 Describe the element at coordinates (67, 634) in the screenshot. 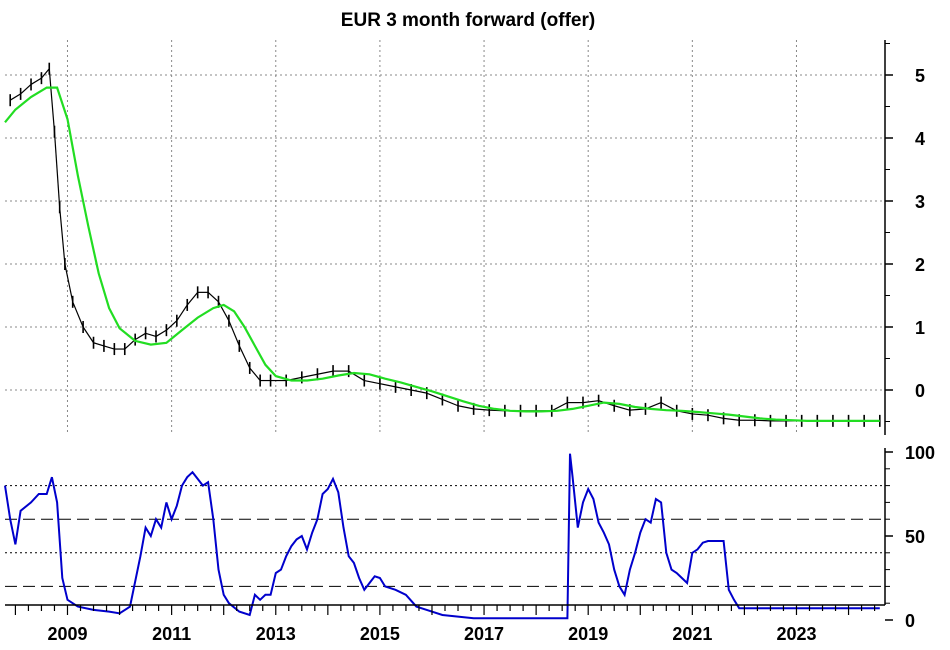

I see `x-tick-label: 2009` at that location.